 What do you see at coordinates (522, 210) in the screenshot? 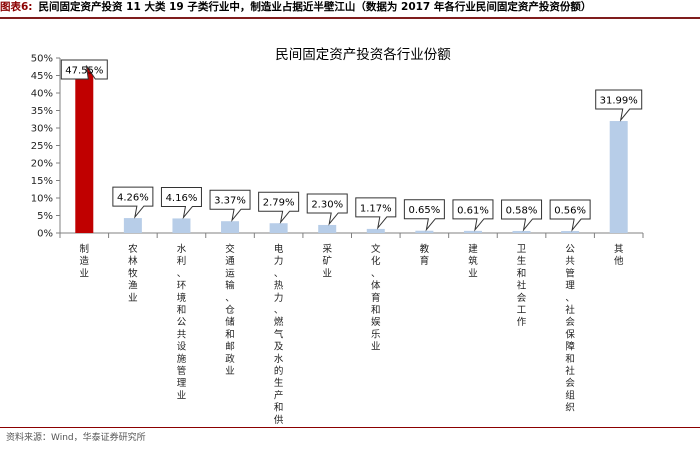
I see `data-label: 0.58%` at bounding box center [522, 210].